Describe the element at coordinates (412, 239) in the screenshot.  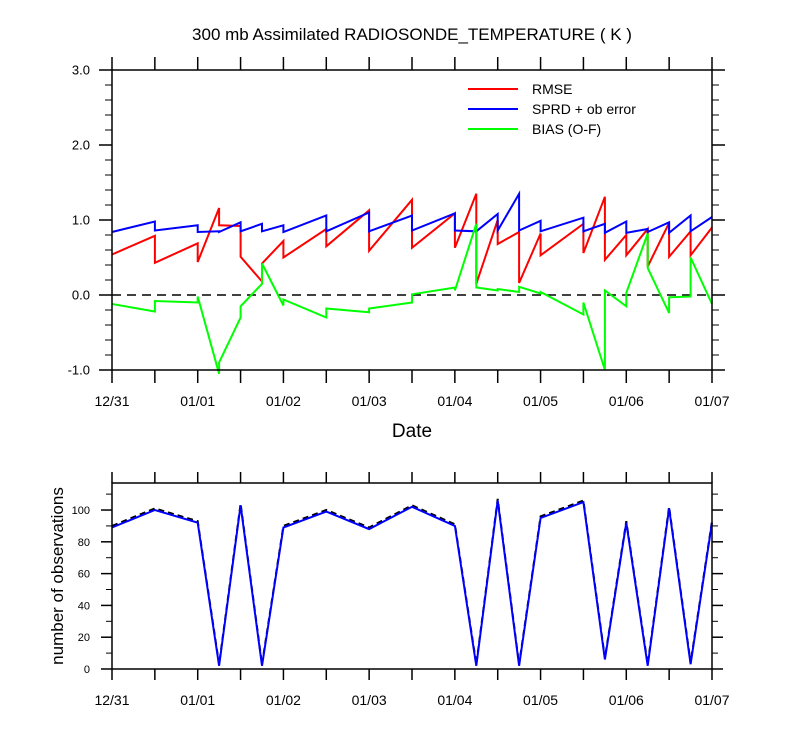
I see `top-series-rmse` at that location.